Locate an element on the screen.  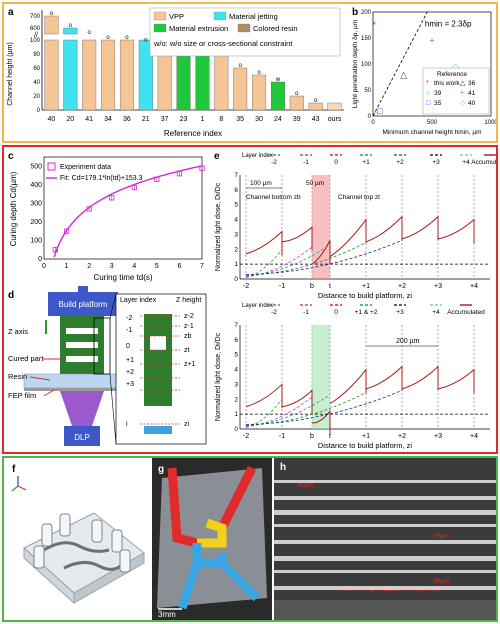
dim-50: 50 µm is located at coordinates (315, 183).